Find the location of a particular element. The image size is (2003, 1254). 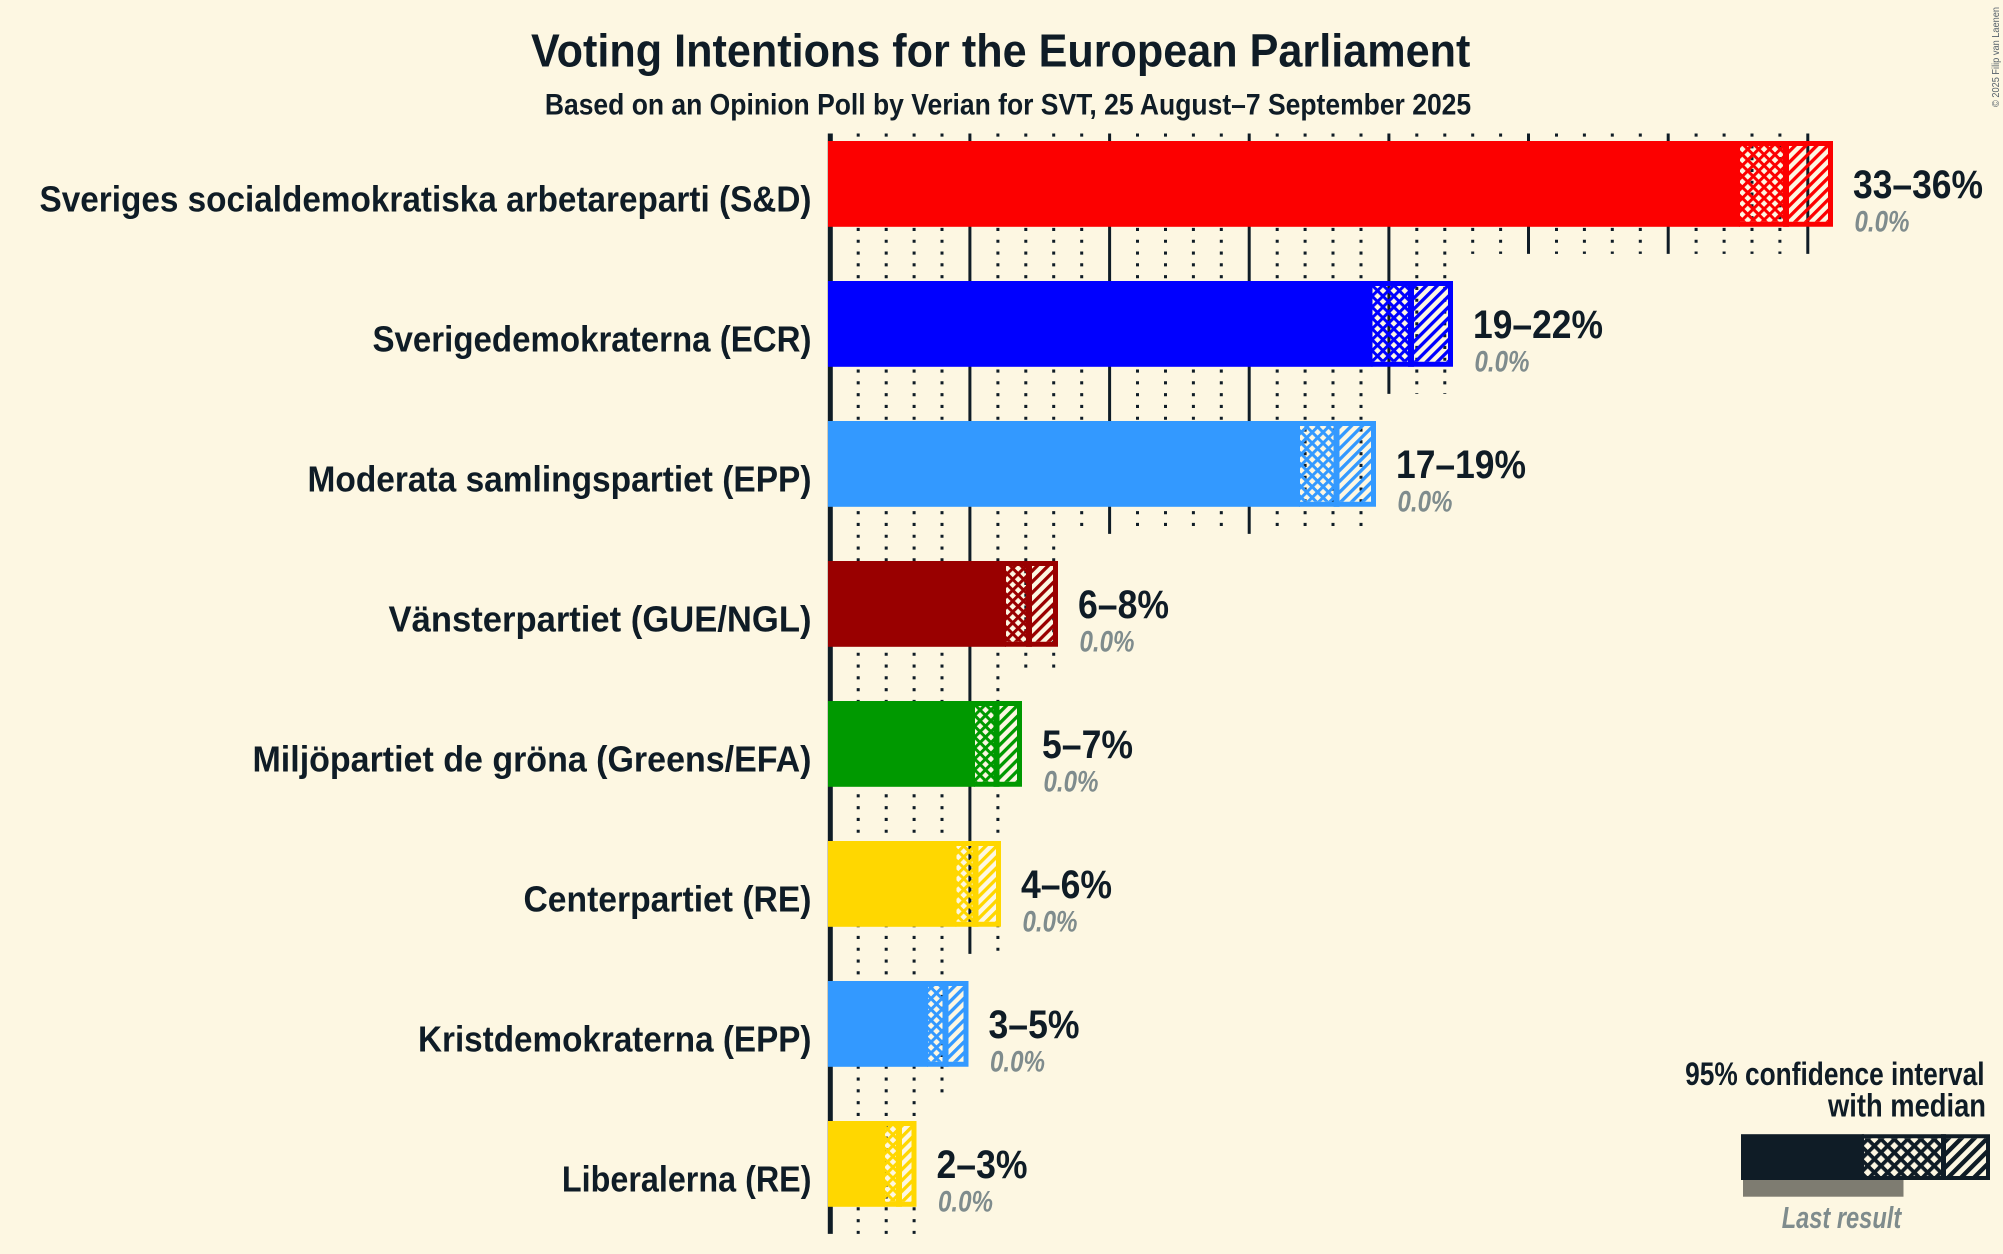

svg-text: Kristdemokraterna (EPP) is located at coordinates (615, 1038).